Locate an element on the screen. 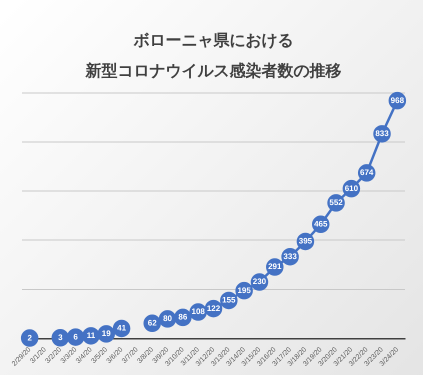 The image size is (423, 375). point is located at coordinates (29, 338).